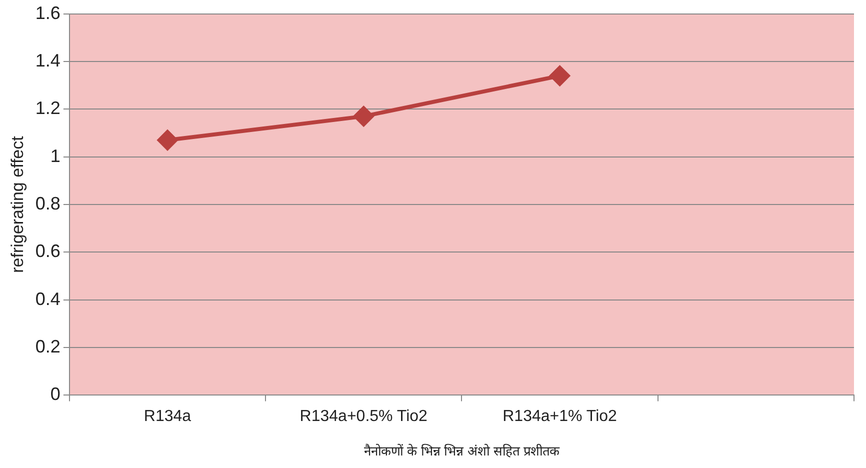 This screenshot has width=866, height=468. What do you see at coordinates (560, 417) in the screenshot?
I see `x-tick-label: R134a+1% Tio2` at bounding box center [560, 417].